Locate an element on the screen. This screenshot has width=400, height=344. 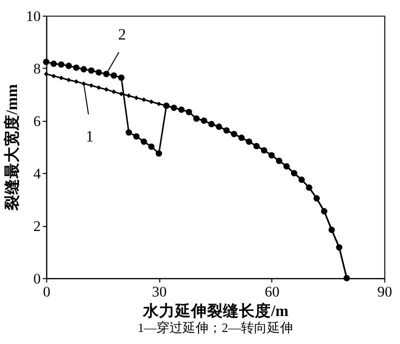
x-axis-title: 水力延伸裂缝长度/m is located at coordinates (215, 310).